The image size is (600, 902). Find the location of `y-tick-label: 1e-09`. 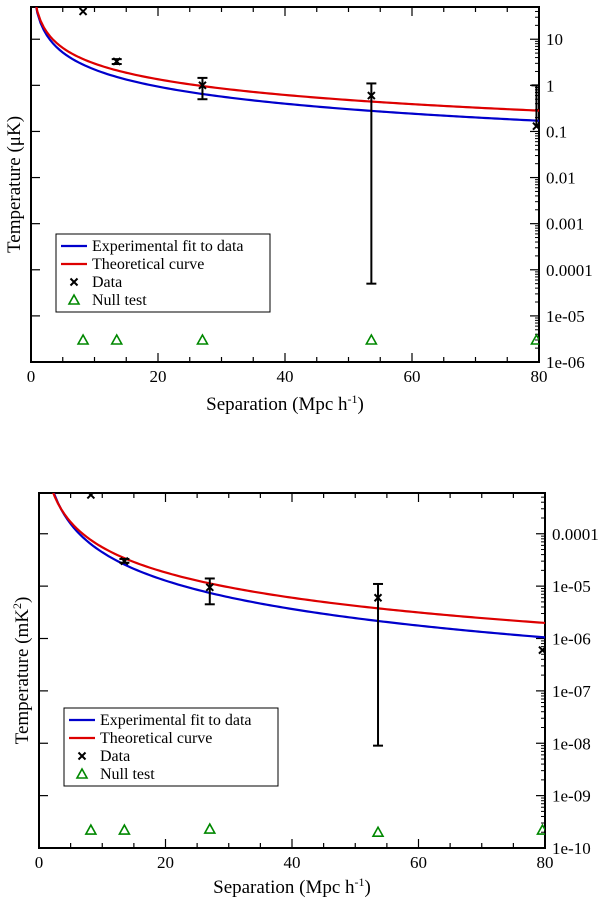

y-tick-label: 1e-09 is located at coordinates (571, 796).